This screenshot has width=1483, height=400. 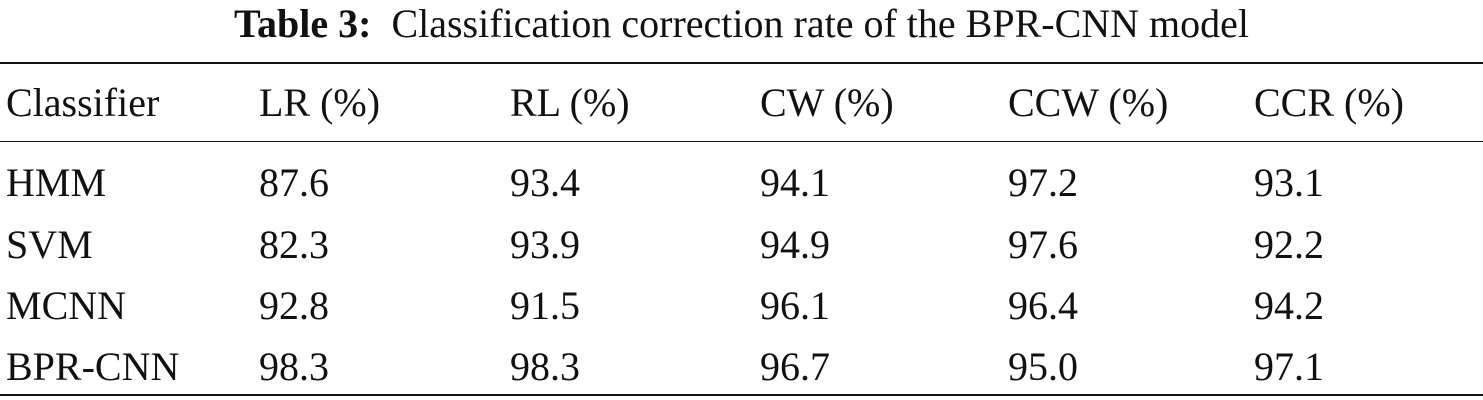 What do you see at coordinates (1289, 182) in the screenshot?
I see `cell-ccr: 93.1` at bounding box center [1289, 182].